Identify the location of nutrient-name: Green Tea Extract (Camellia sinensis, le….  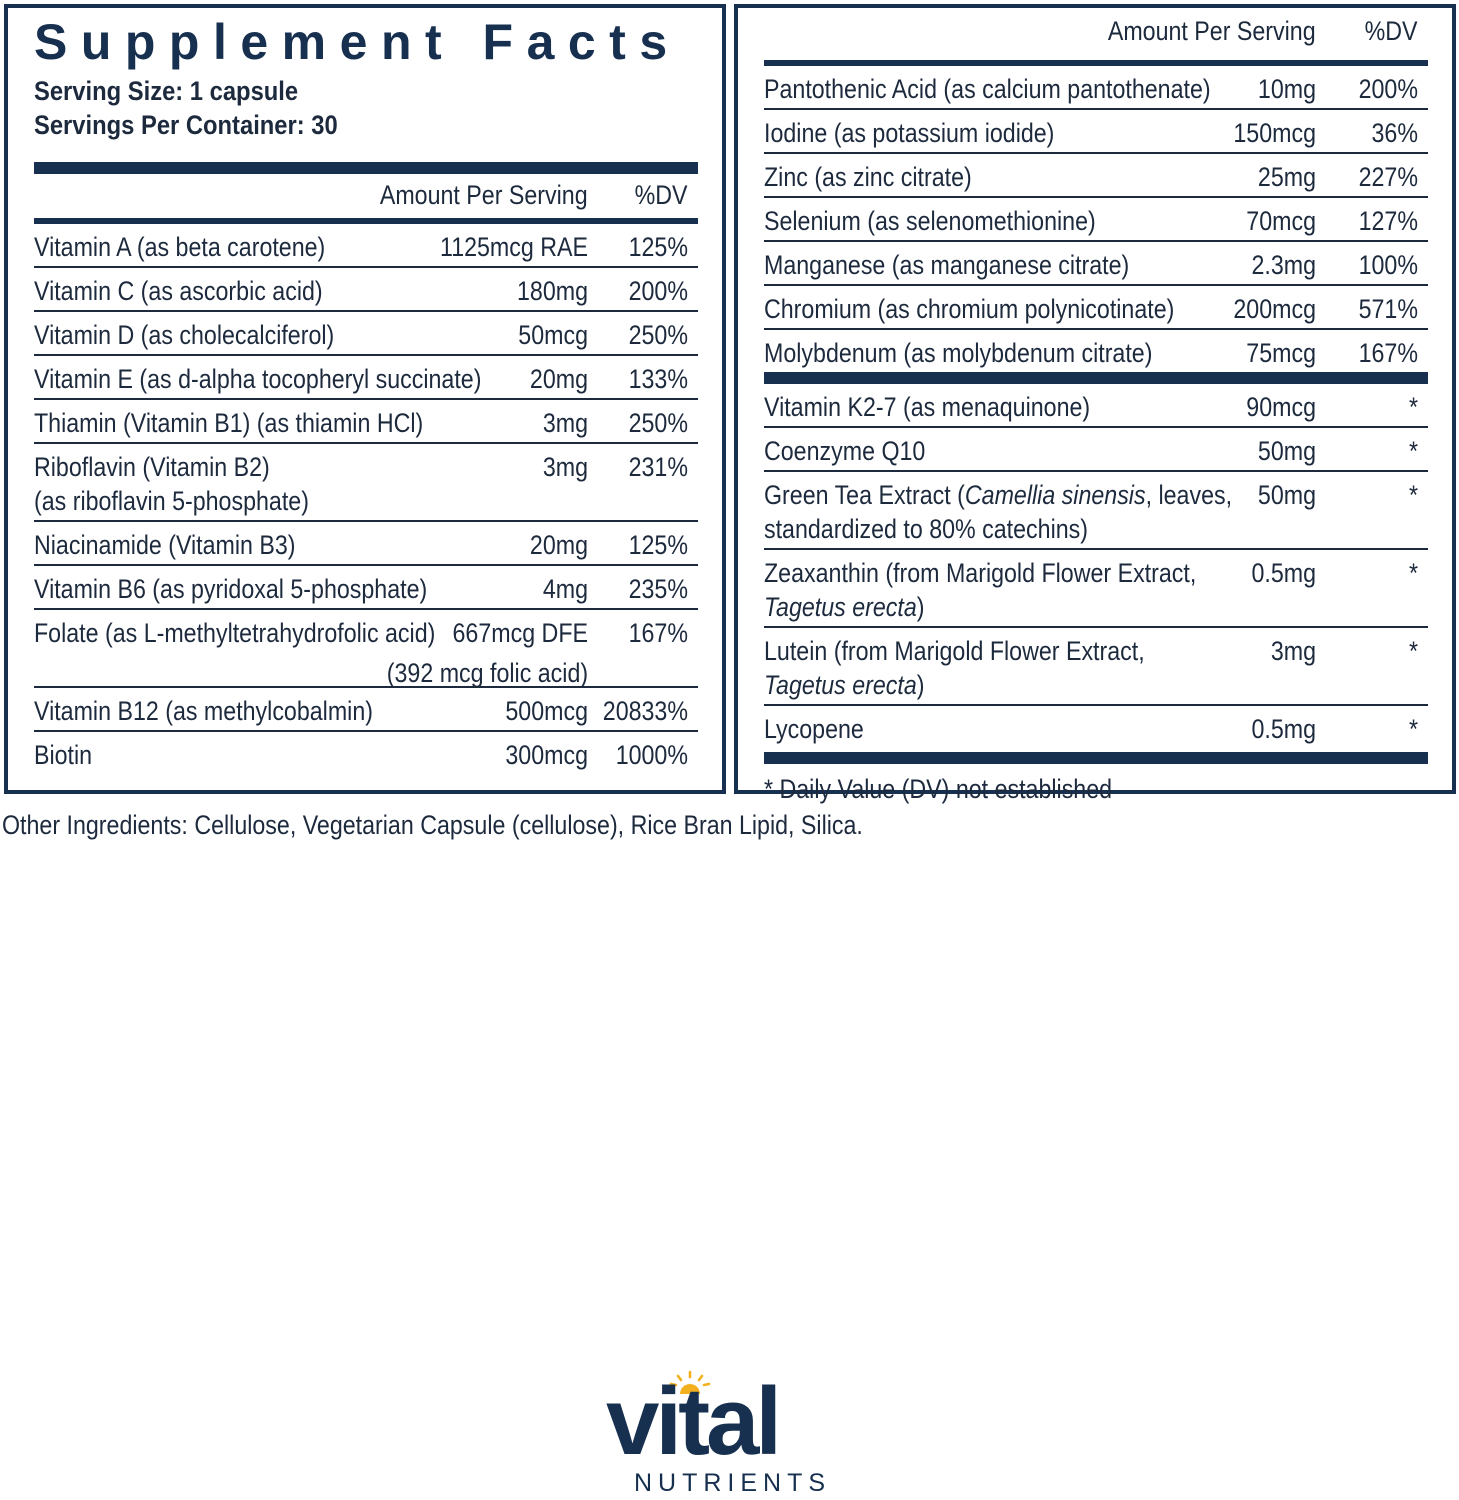
(998, 512).